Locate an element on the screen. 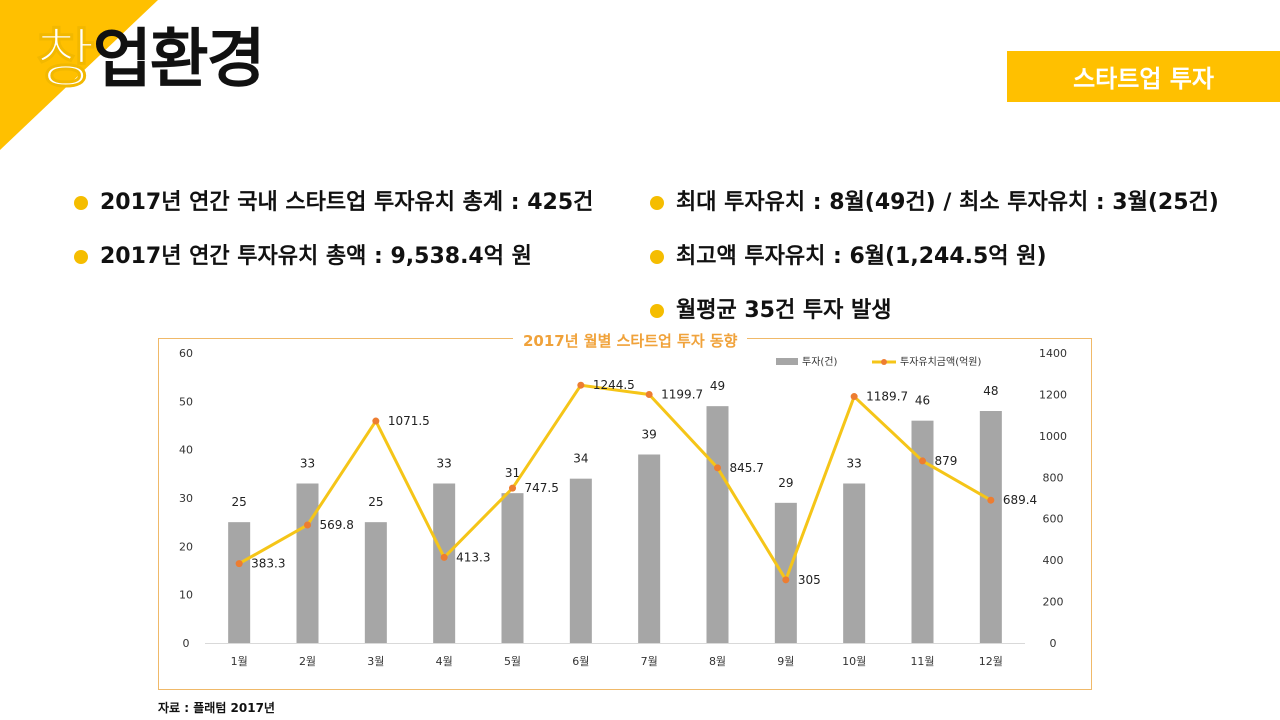 The width and height of the screenshot is (1280, 720). bullet-item: 최대 투자유치 : 8월(49건) / 최소 투자유치 : 3월(25건) is located at coordinates (934, 215).